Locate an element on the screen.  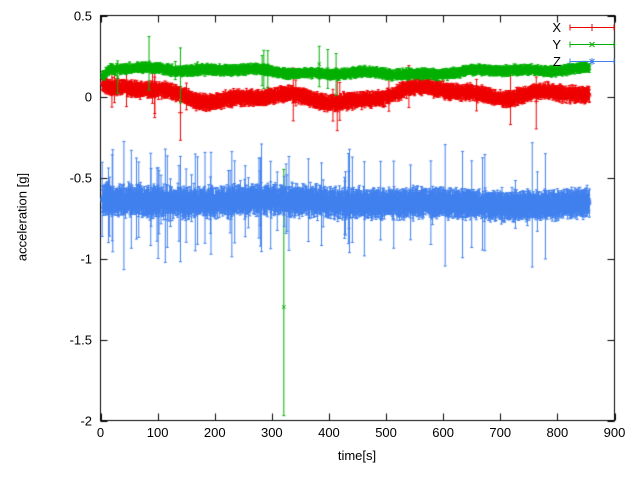
y-tick-label: -1.5 is located at coordinates (80, 339).